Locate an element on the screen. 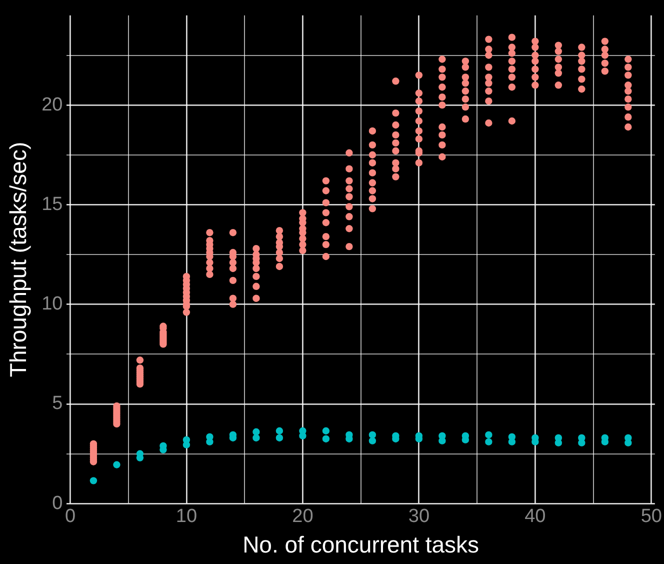 This screenshot has height=564, width=664. x-axis-title: No. of concurrent tasks is located at coordinates (361, 545).